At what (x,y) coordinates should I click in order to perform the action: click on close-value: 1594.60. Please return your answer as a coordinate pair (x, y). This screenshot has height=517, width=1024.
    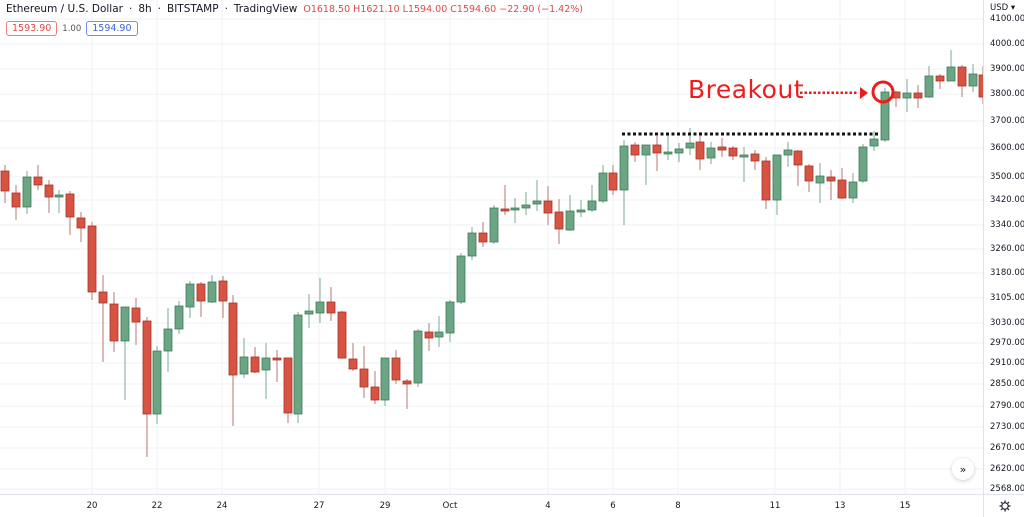
    Looking at the image, I should click on (476, 9).